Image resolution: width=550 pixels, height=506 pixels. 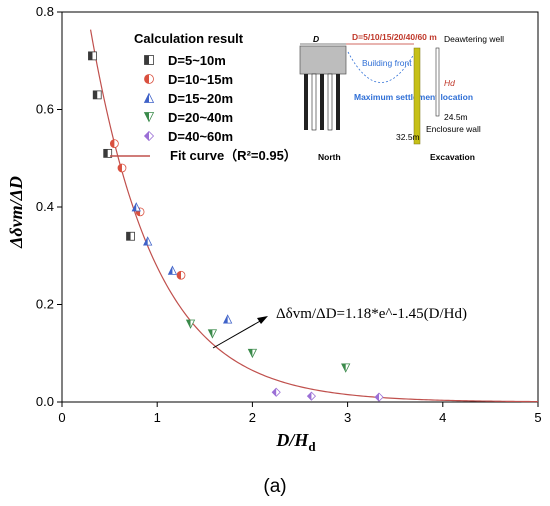 What do you see at coordinates (45, 206) in the screenshot?
I see `y-tick-label: 0.4` at bounding box center [45, 206].